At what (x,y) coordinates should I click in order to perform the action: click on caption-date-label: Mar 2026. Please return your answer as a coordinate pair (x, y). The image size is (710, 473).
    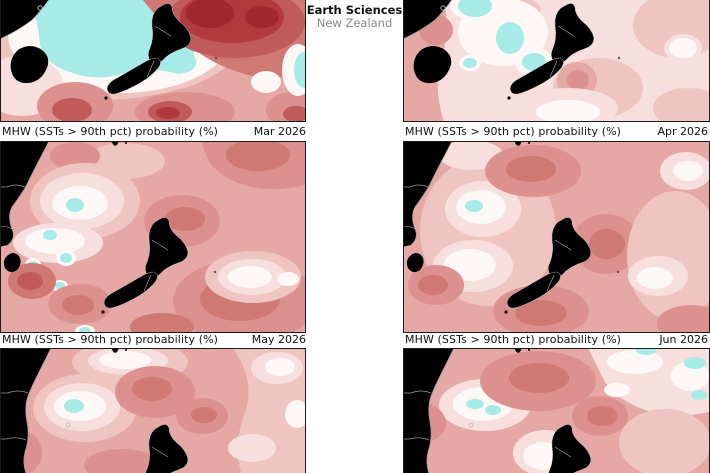
    Looking at the image, I should click on (279, 131).